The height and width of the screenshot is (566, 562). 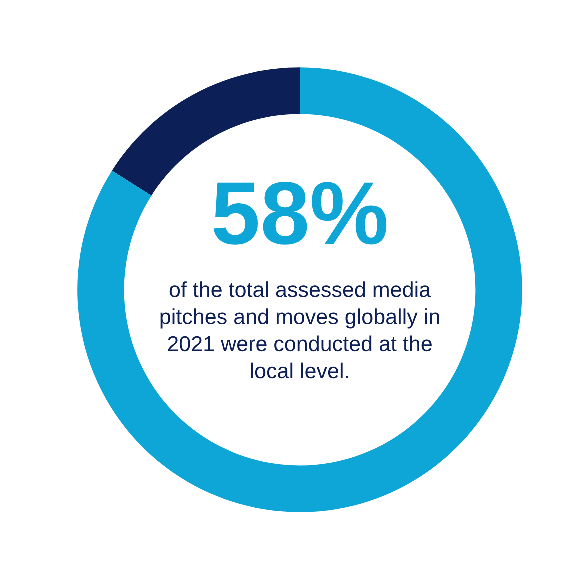 I want to click on text: 58%, so click(x=300, y=213).